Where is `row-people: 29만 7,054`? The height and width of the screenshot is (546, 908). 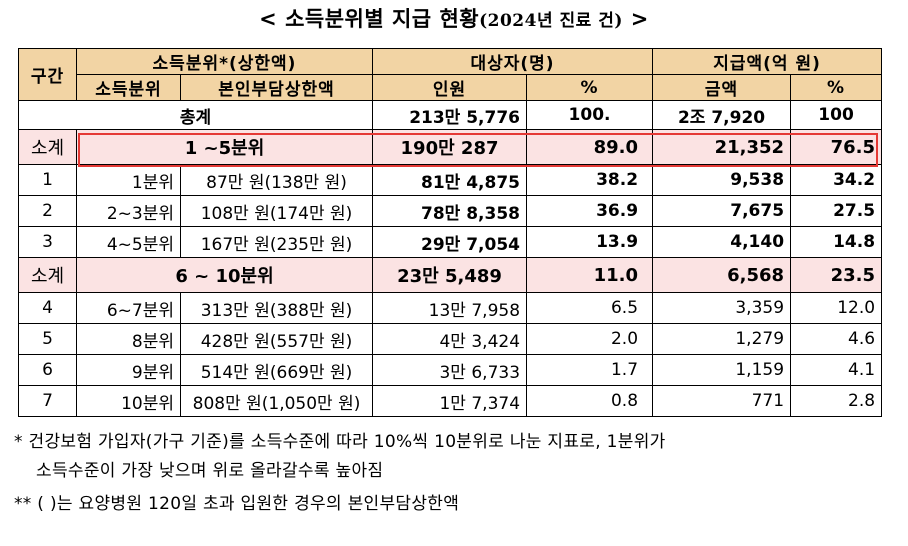 row-people: 29만 7,054 is located at coordinates (450, 242).